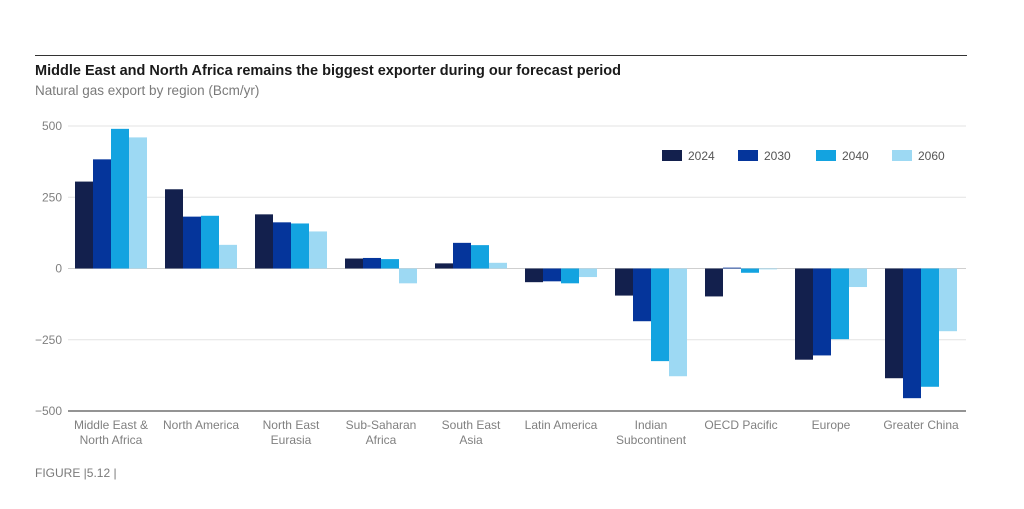  I want to click on figure-label: FIGURE |5.12 |, so click(76, 473).